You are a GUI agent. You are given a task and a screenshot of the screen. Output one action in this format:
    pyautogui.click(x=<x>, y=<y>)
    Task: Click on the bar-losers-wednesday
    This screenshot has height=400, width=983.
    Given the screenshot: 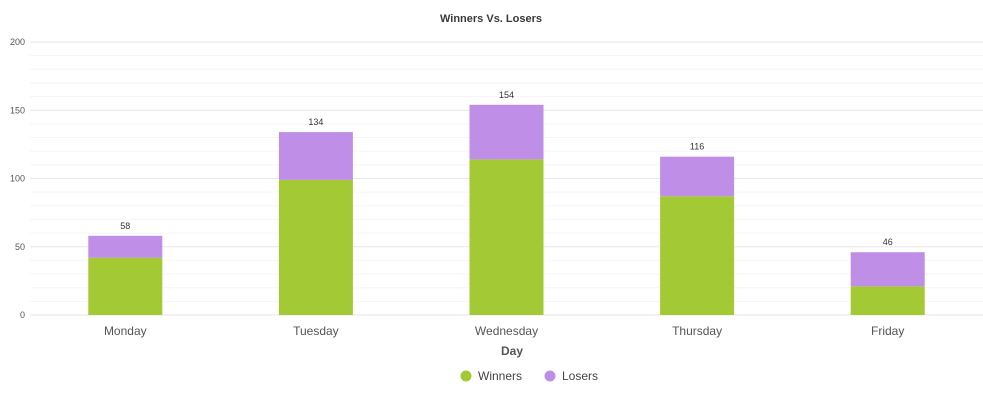 What is the action you would take?
    pyautogui.click(x=506, y=132)
    